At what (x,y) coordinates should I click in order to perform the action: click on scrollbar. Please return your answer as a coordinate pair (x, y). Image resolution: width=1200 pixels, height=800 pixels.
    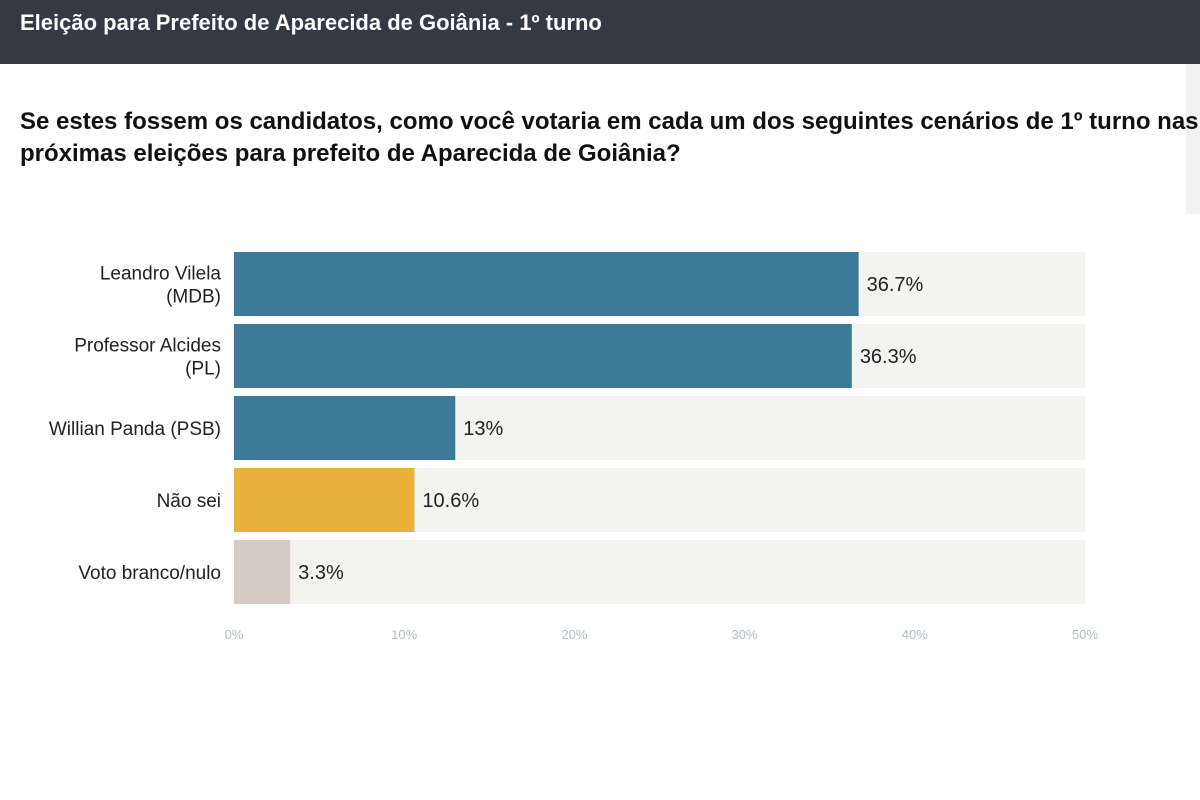
    Looking at the image, I should click on (1193, 139).